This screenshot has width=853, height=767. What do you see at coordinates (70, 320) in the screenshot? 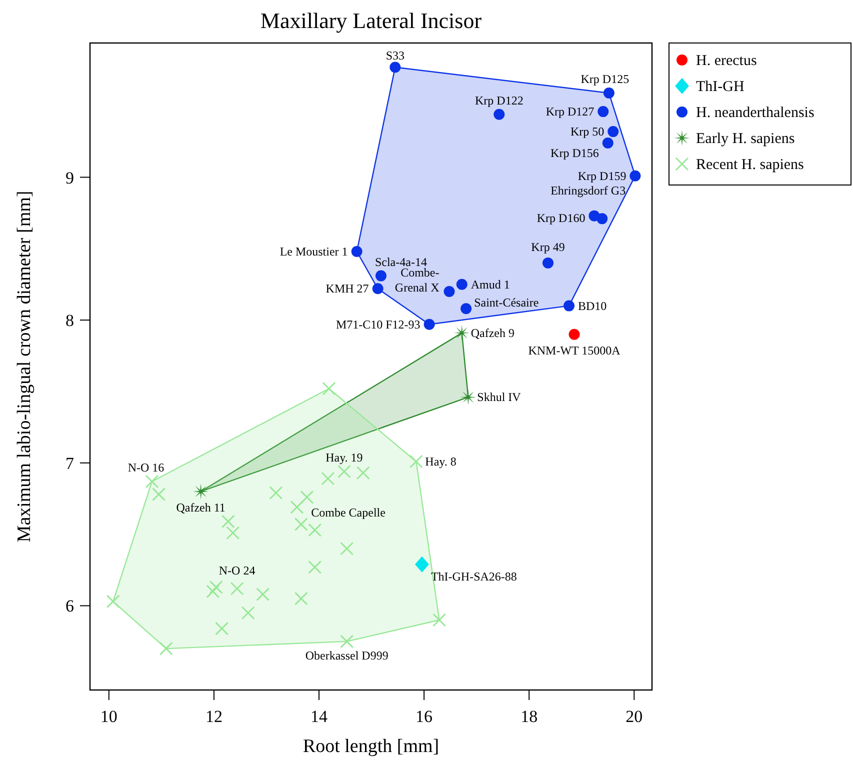
I see `y-tick-label: 8` at bounding box center [70, 320].